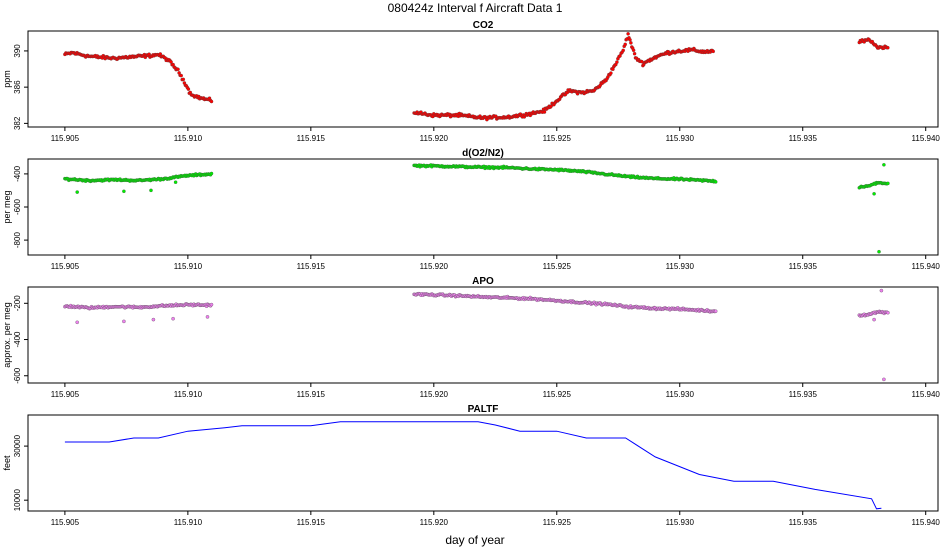  What do you see at coordinates (557, 394) in the screenshot?
I see `panel-apo-xtick-label-4: 115.925` at bounding box center [557, 394].